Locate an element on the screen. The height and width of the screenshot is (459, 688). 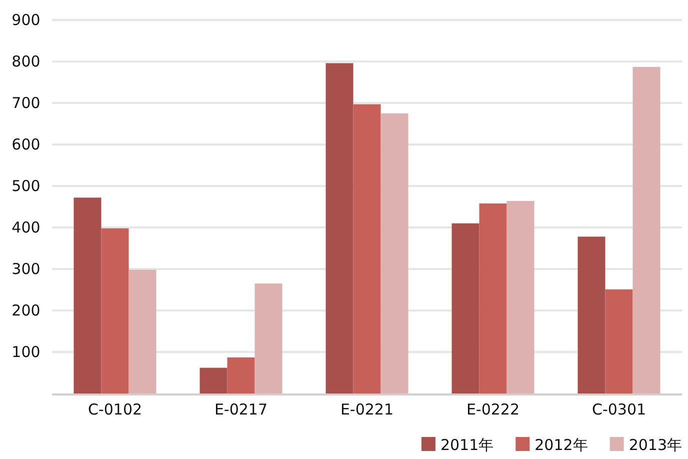
x-tick-label: C-0102 is located at coordinates (115, 409).